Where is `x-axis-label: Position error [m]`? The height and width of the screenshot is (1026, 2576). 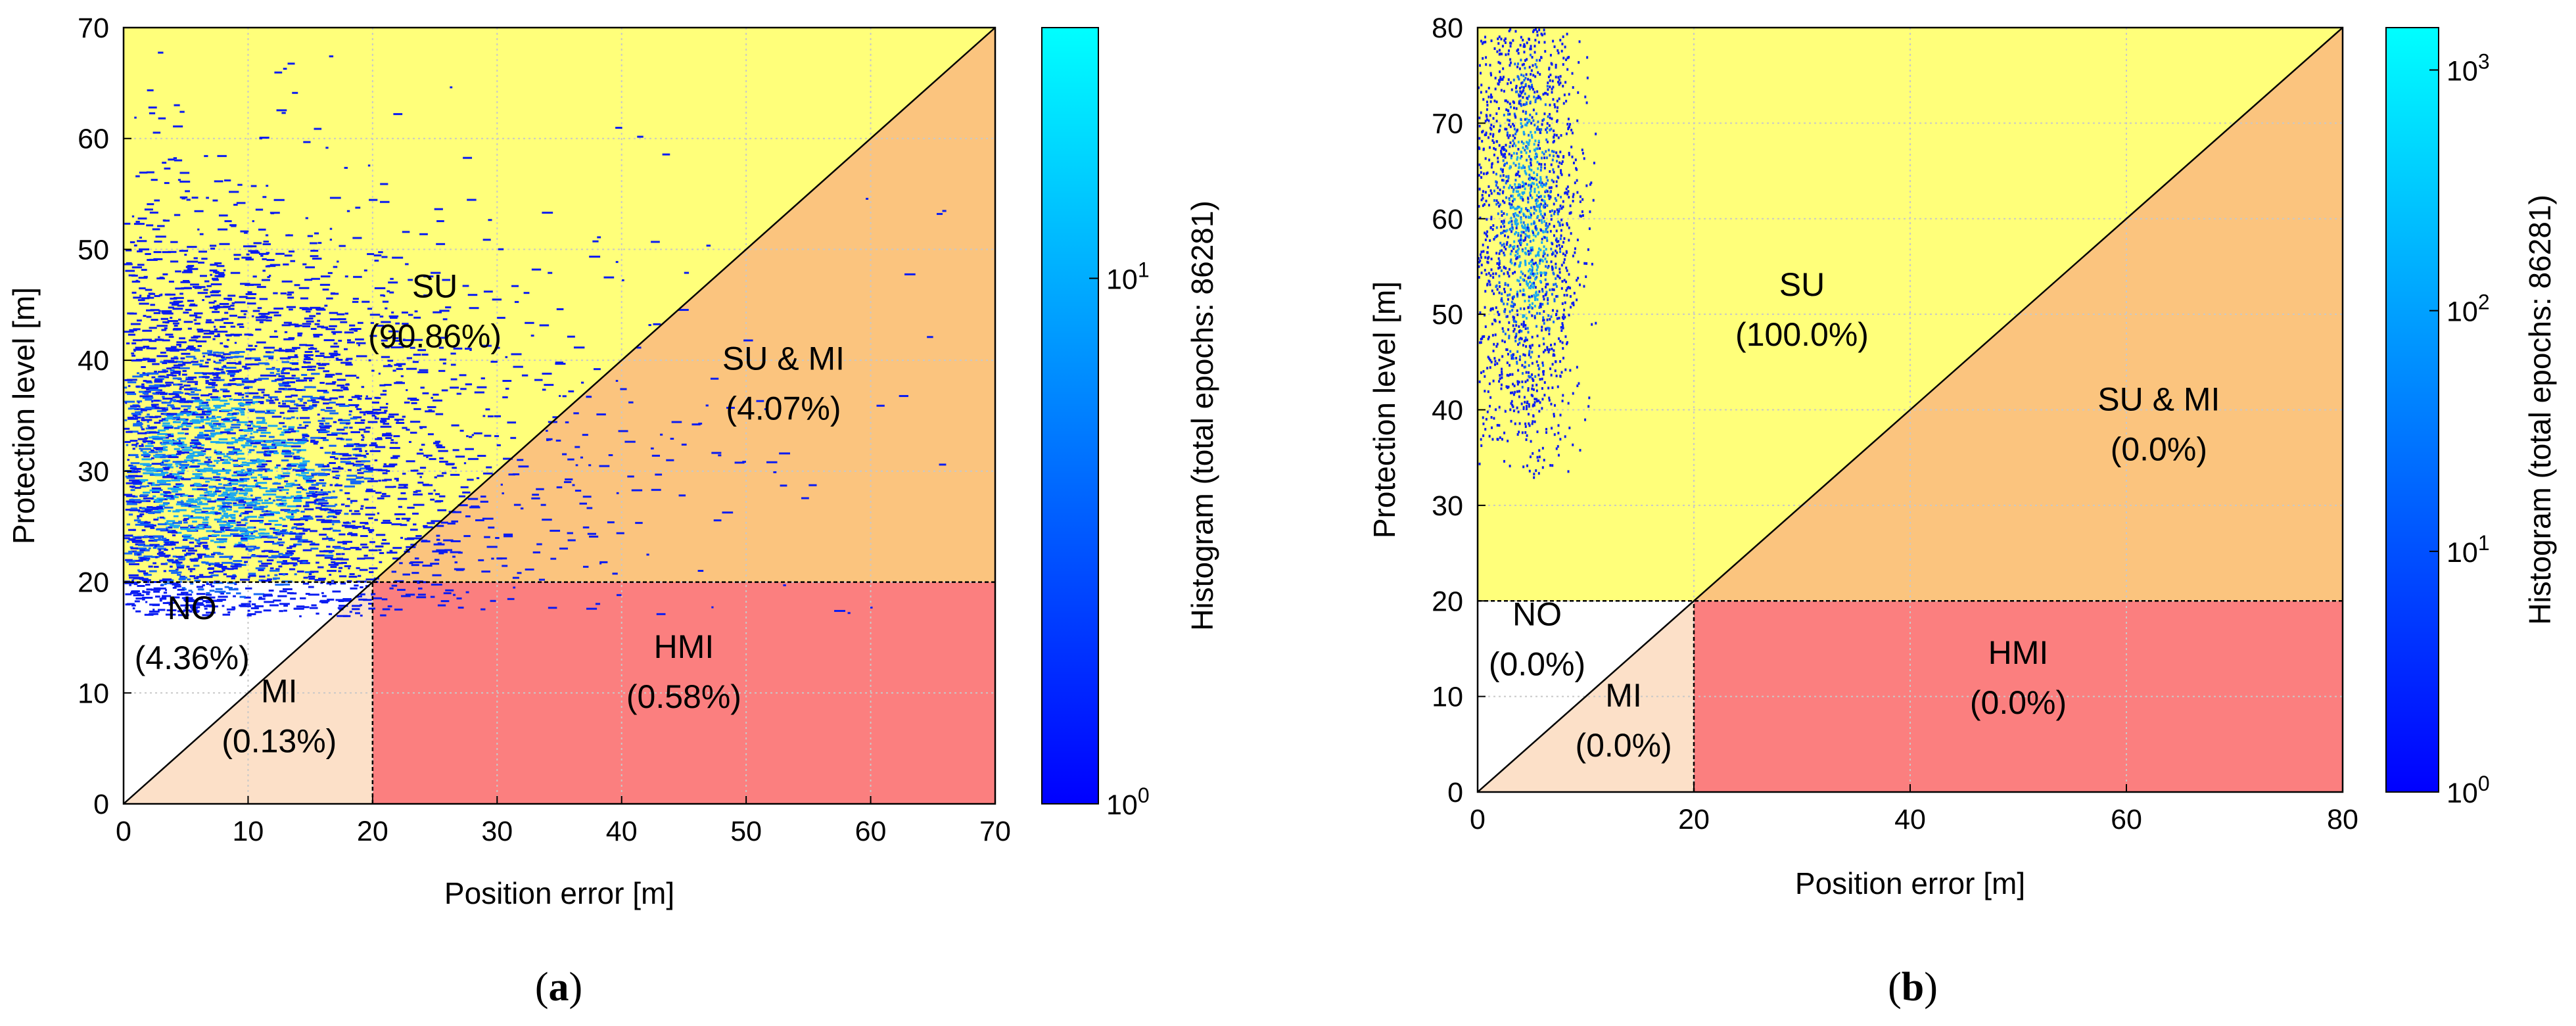 x-axis-label: Position error [m] is located at coordinates (559, 893).